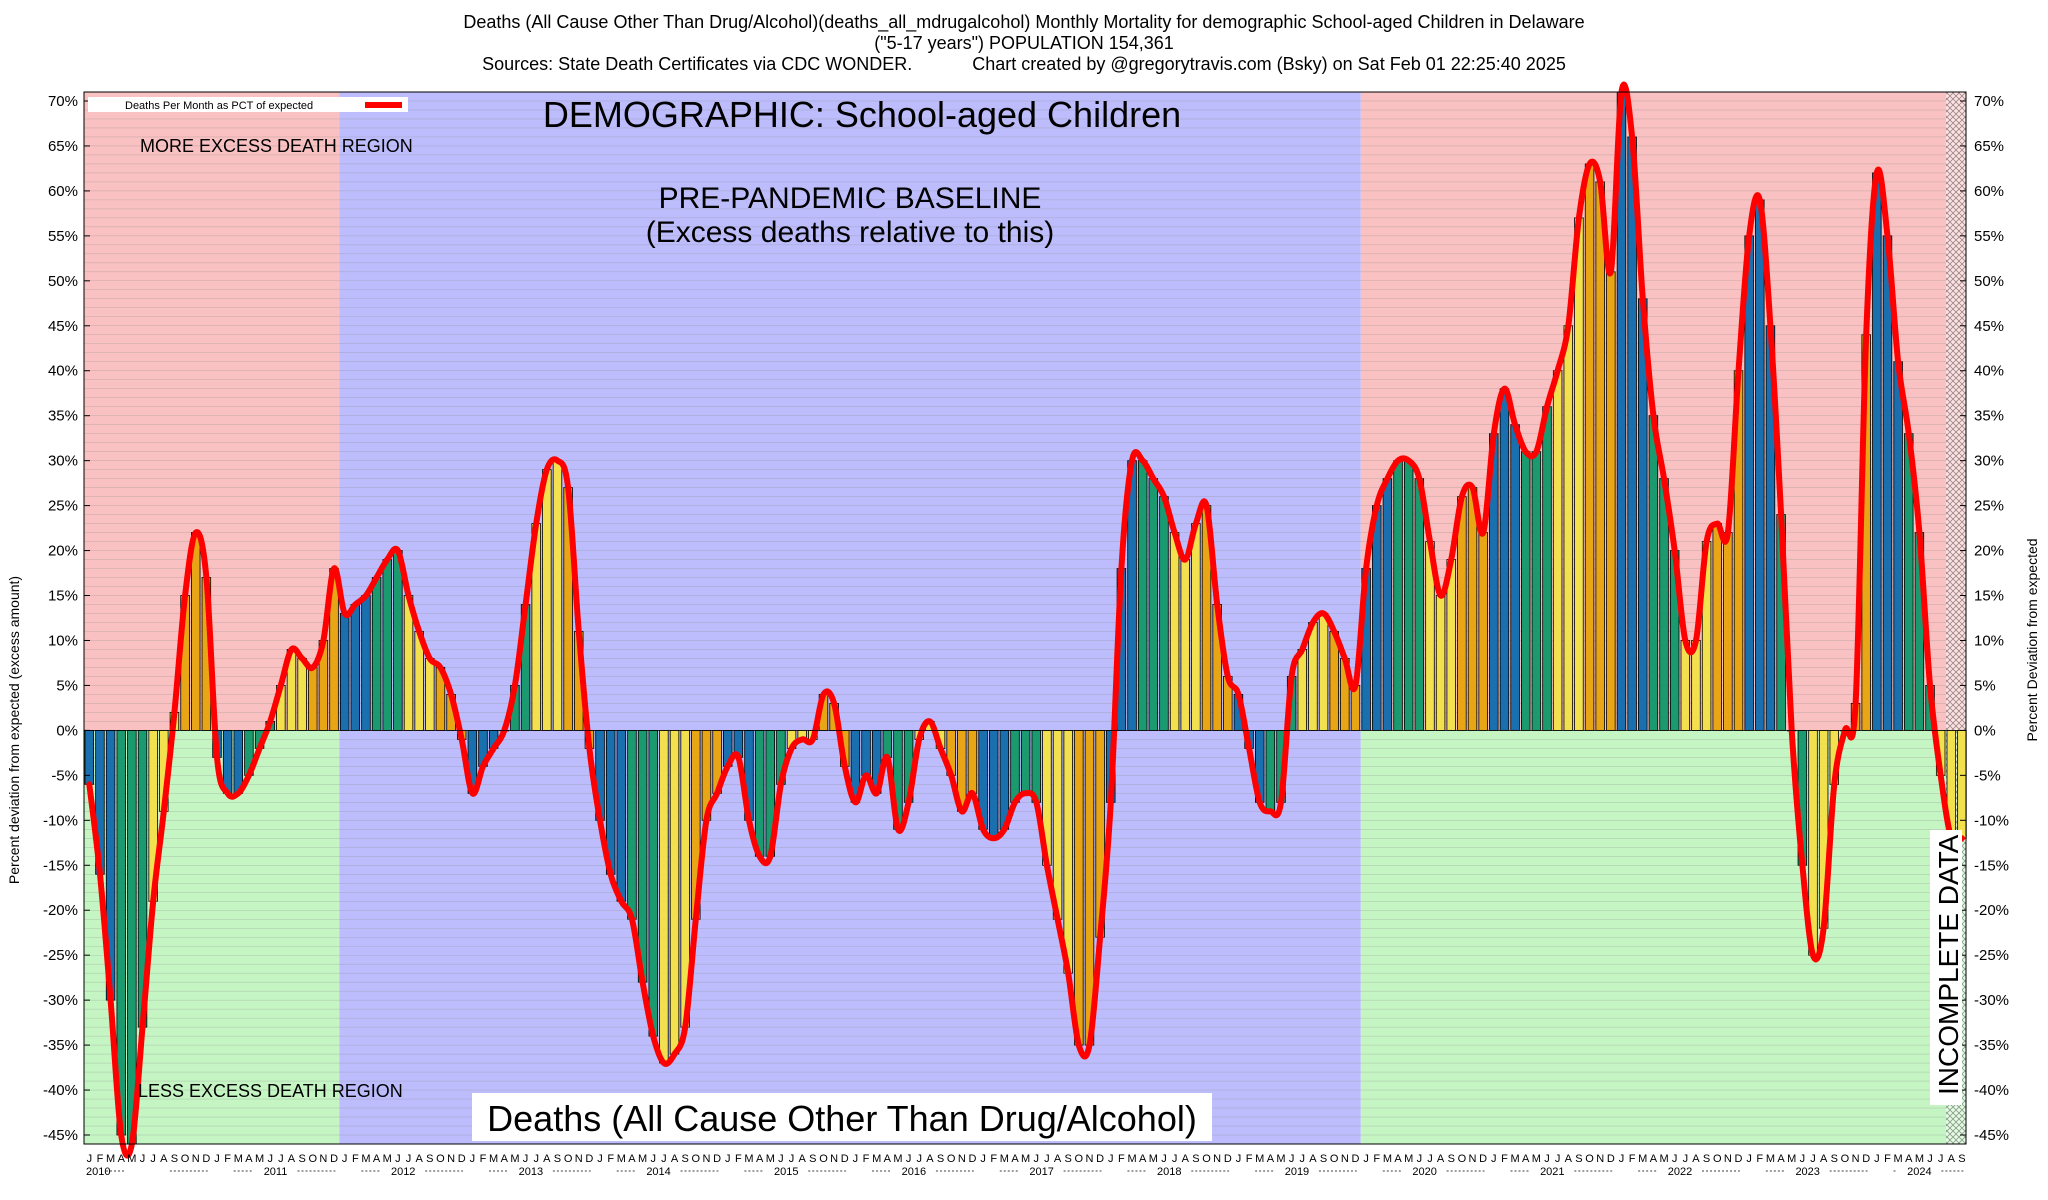  What do you see at coordinates (1991, 910) in the screenshot?
I see `y-tick-label-right: -20%` at bounding box center [1991, 910].